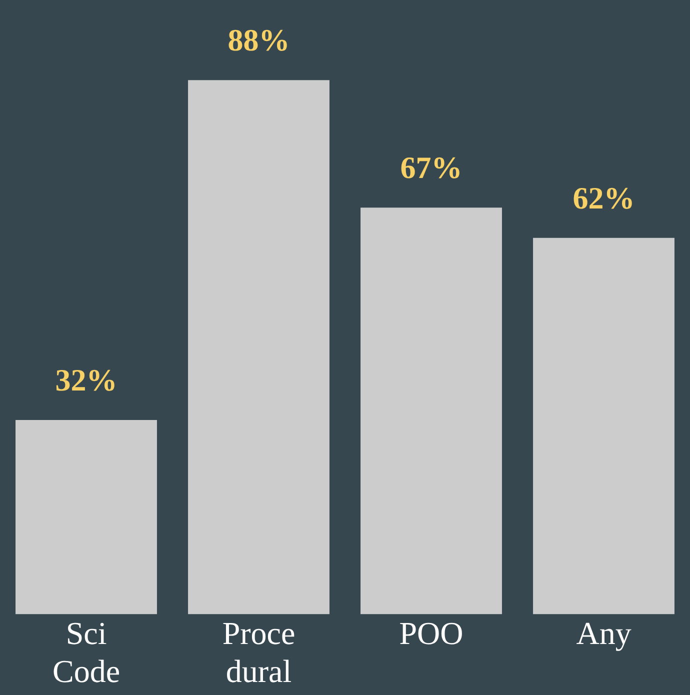 The height and width of the screenshot is (695, 690). What do you see at coordinates (259, 40) in the screenshot?
I see `data-label: 88%` at bounding box center [259, 40].